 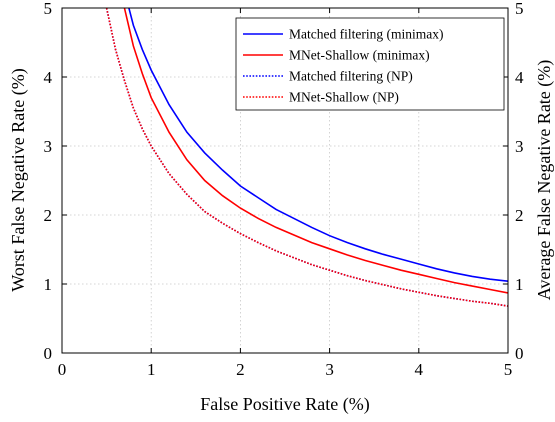 I want to click on x-tick-label: 3, so click(x=329, y=369).